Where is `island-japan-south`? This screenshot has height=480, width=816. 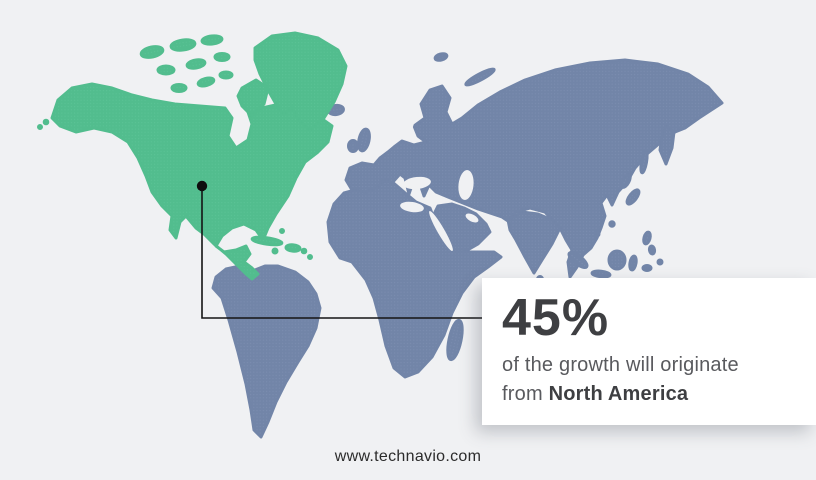 island-japan-south is located at coordinates (633, 197).